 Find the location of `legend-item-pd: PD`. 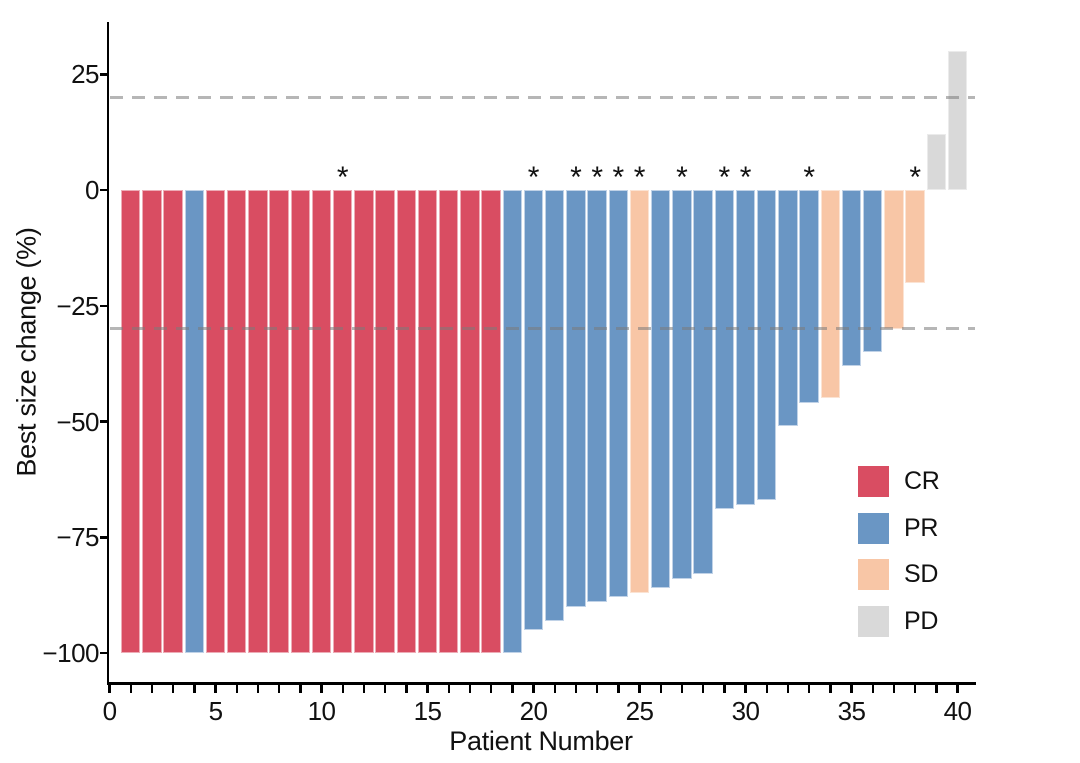

legend-item-pd: PD is located at coordinates (918, 621).